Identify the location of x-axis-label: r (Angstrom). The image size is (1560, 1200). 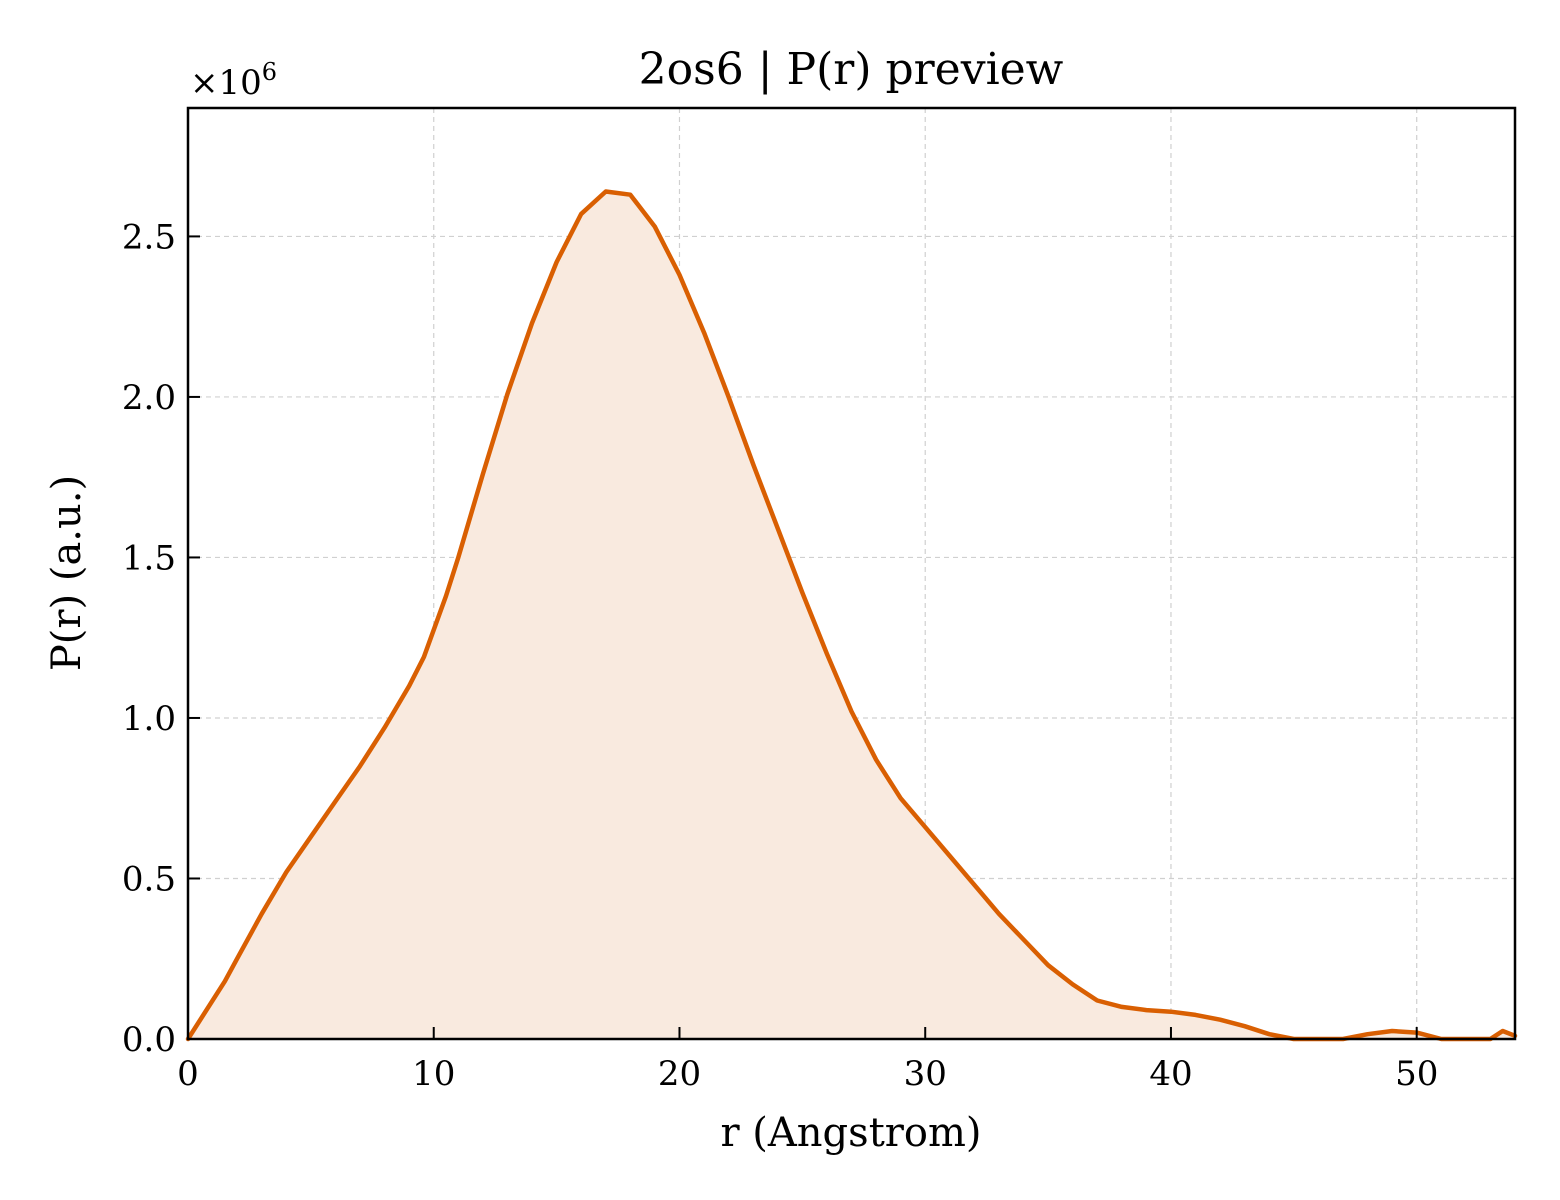
(850, 1133).